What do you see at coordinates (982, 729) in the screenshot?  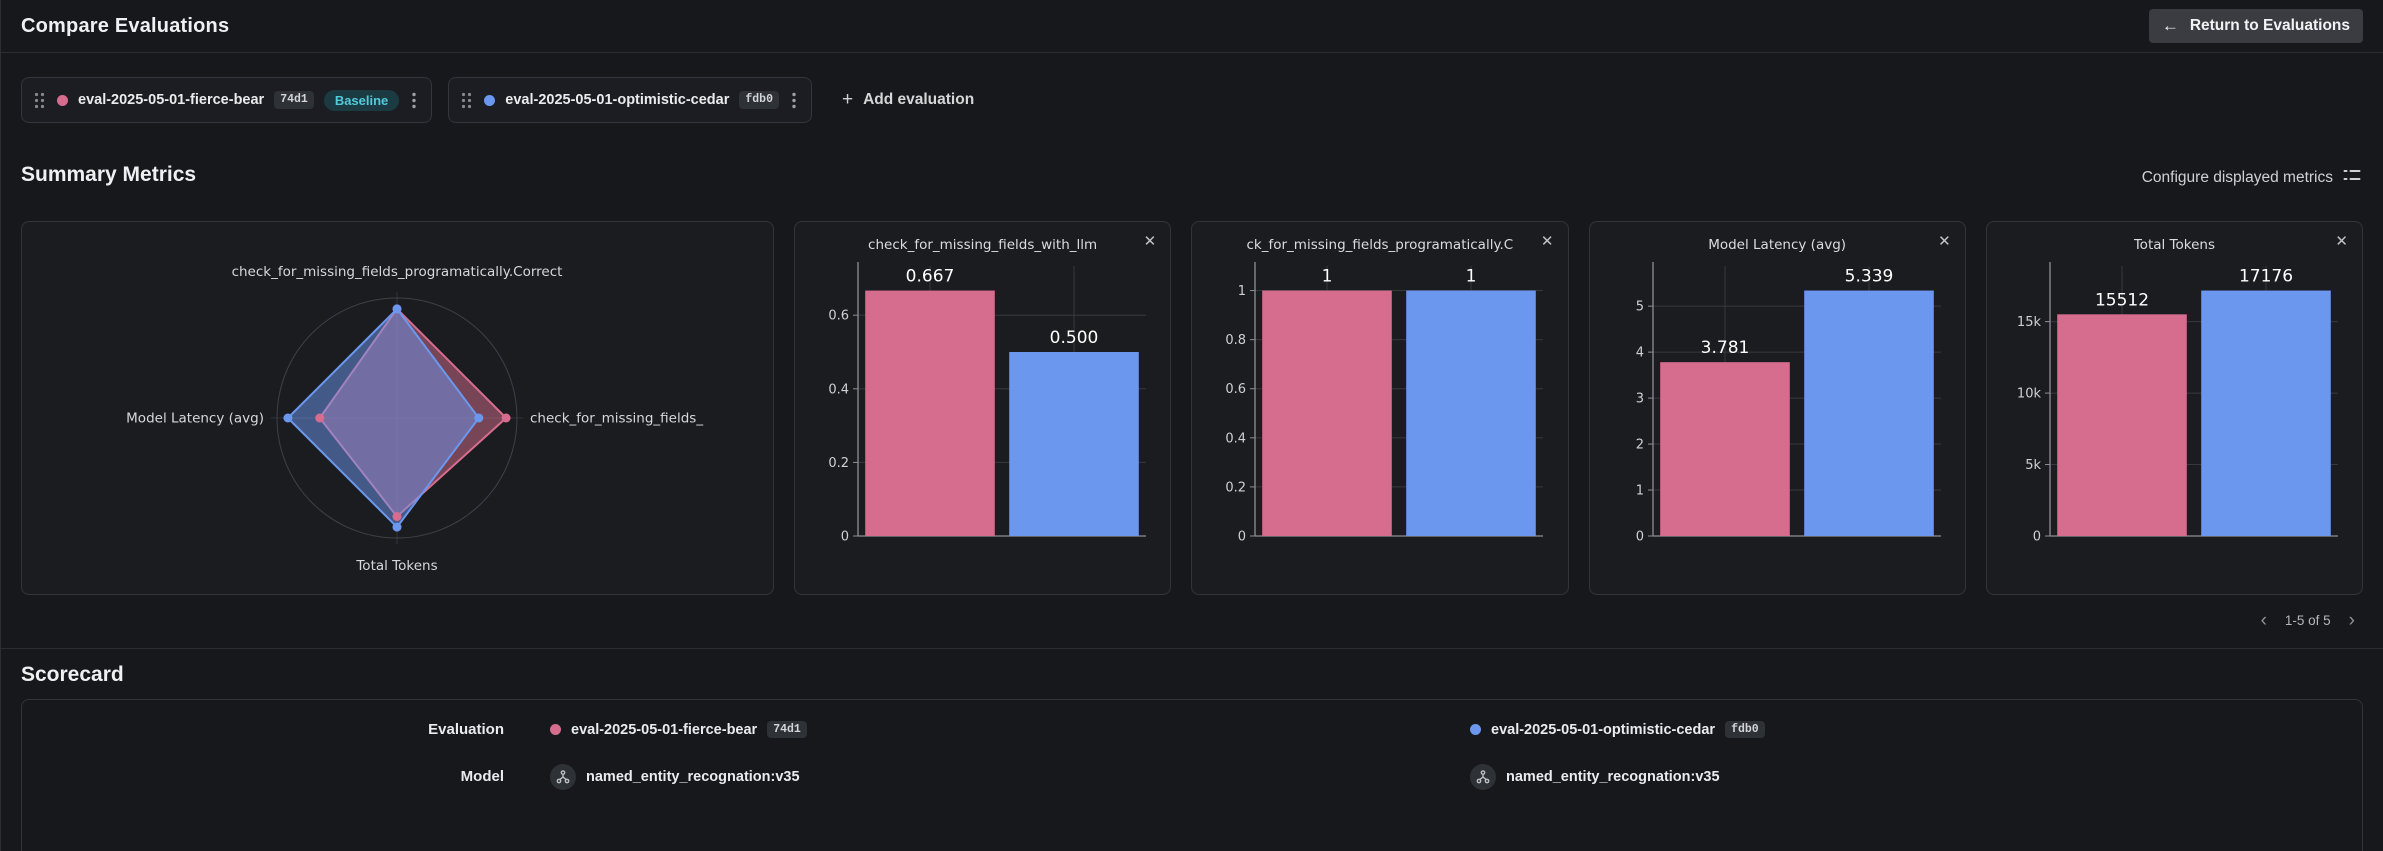 I see `evaluation-ref: eval-2025-05-01-fierce-bear 74d1` at bounding box center [982, 729].